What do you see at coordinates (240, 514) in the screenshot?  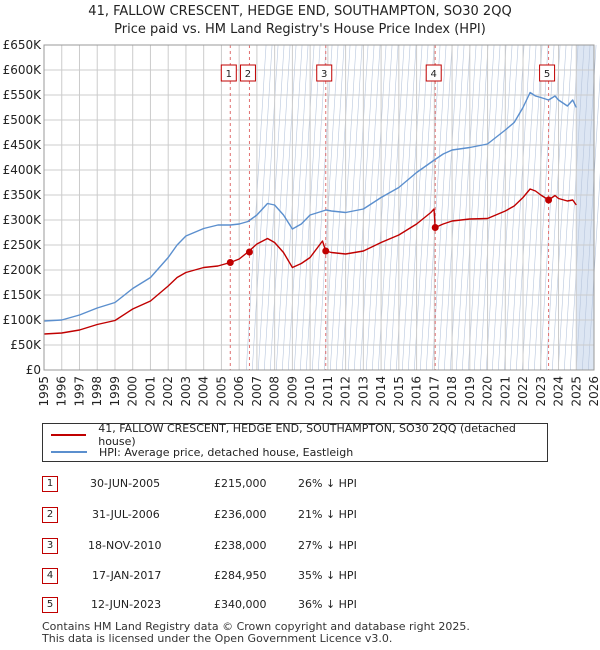 I see `sale-price: £236,000` at bounding box center [240, 514].